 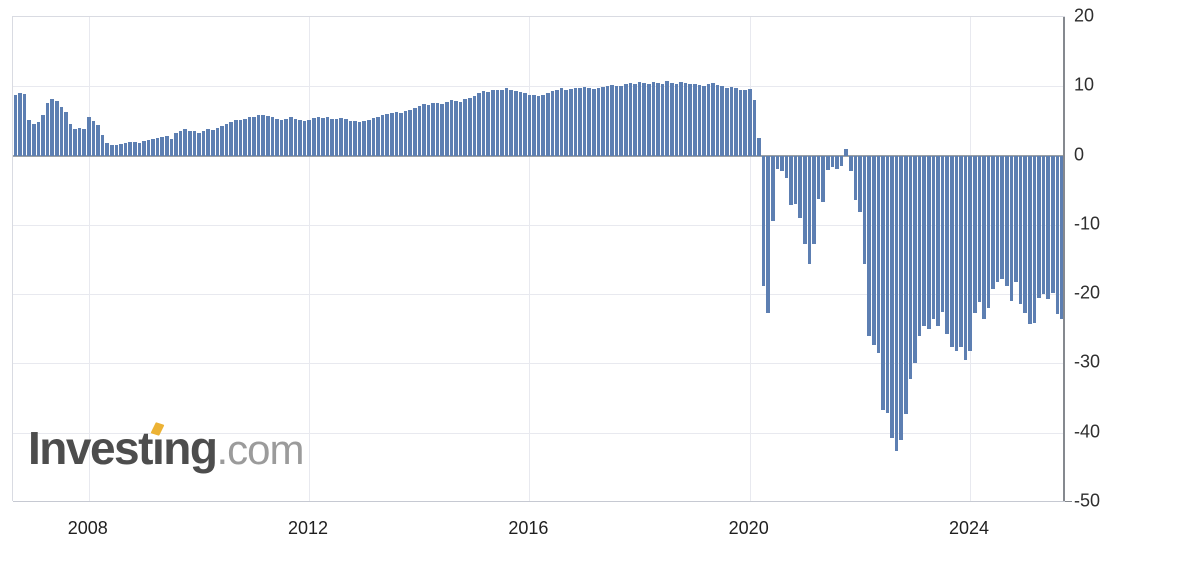 What do you see at coordinates (123, 448) in the screenshot?
I see `logo-word: Investı ng` at bounding box center [123, 448].